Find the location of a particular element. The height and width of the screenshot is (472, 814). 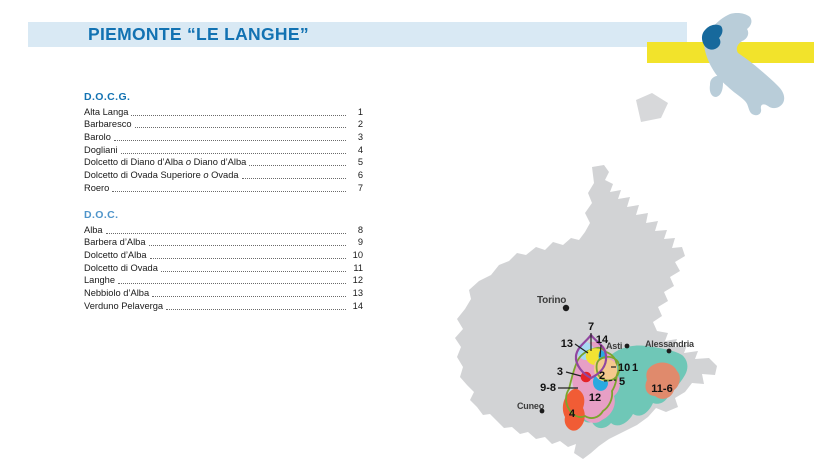

denomination-name: Dolcetto d’Alba is located at coordinates (115, 254).